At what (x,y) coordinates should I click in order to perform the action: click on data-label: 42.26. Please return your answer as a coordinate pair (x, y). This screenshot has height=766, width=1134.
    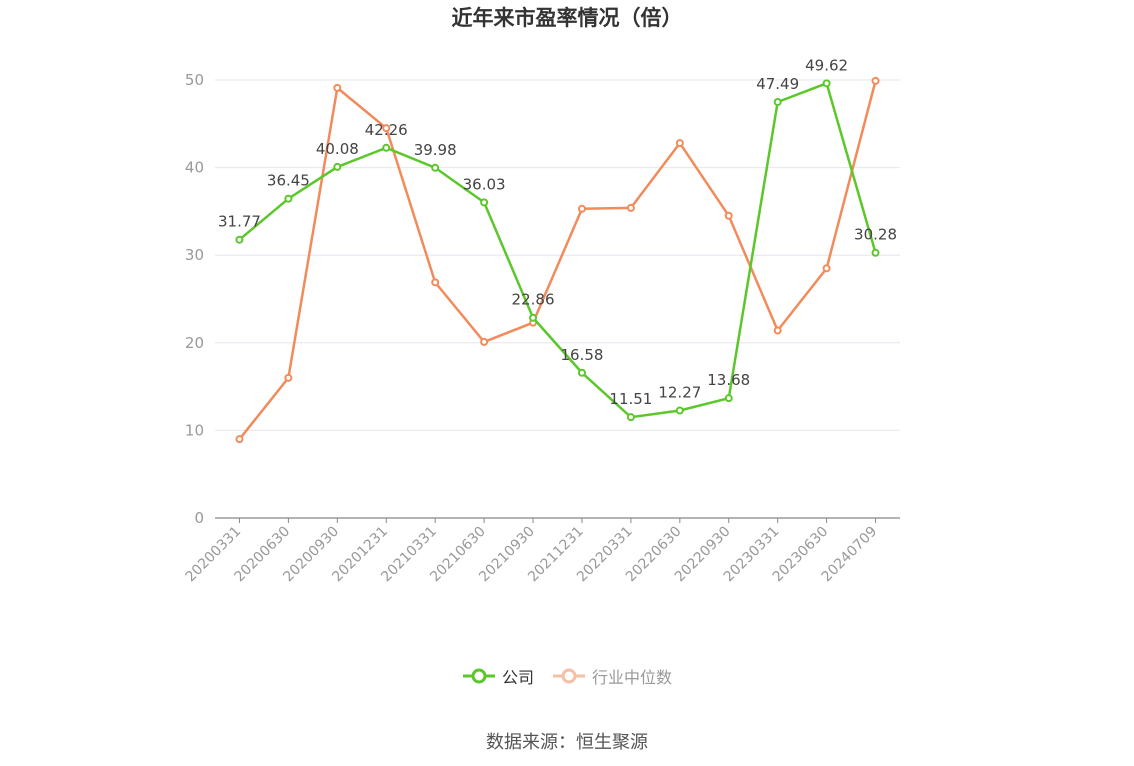
    Looking at the image, I should click on (386, 130).